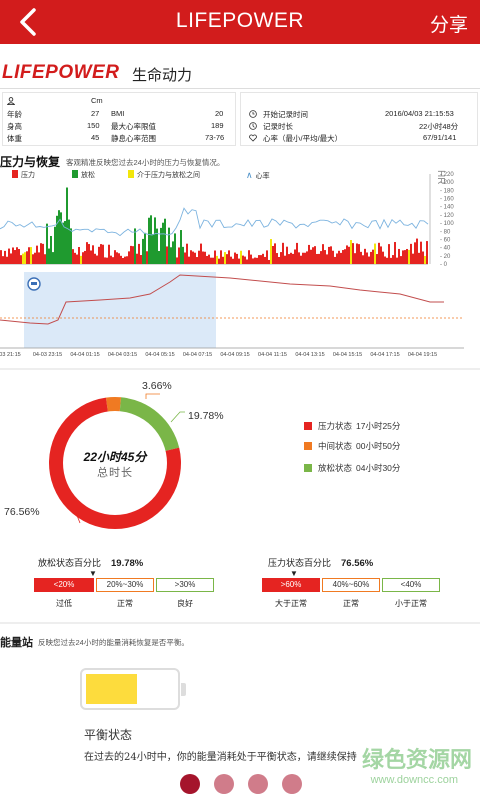 The width and height of the screenshot is (480, 800). Describe the element at coordinates (447, 175) in the screenshot. I see `hr-tick-label: - 220` at that location.